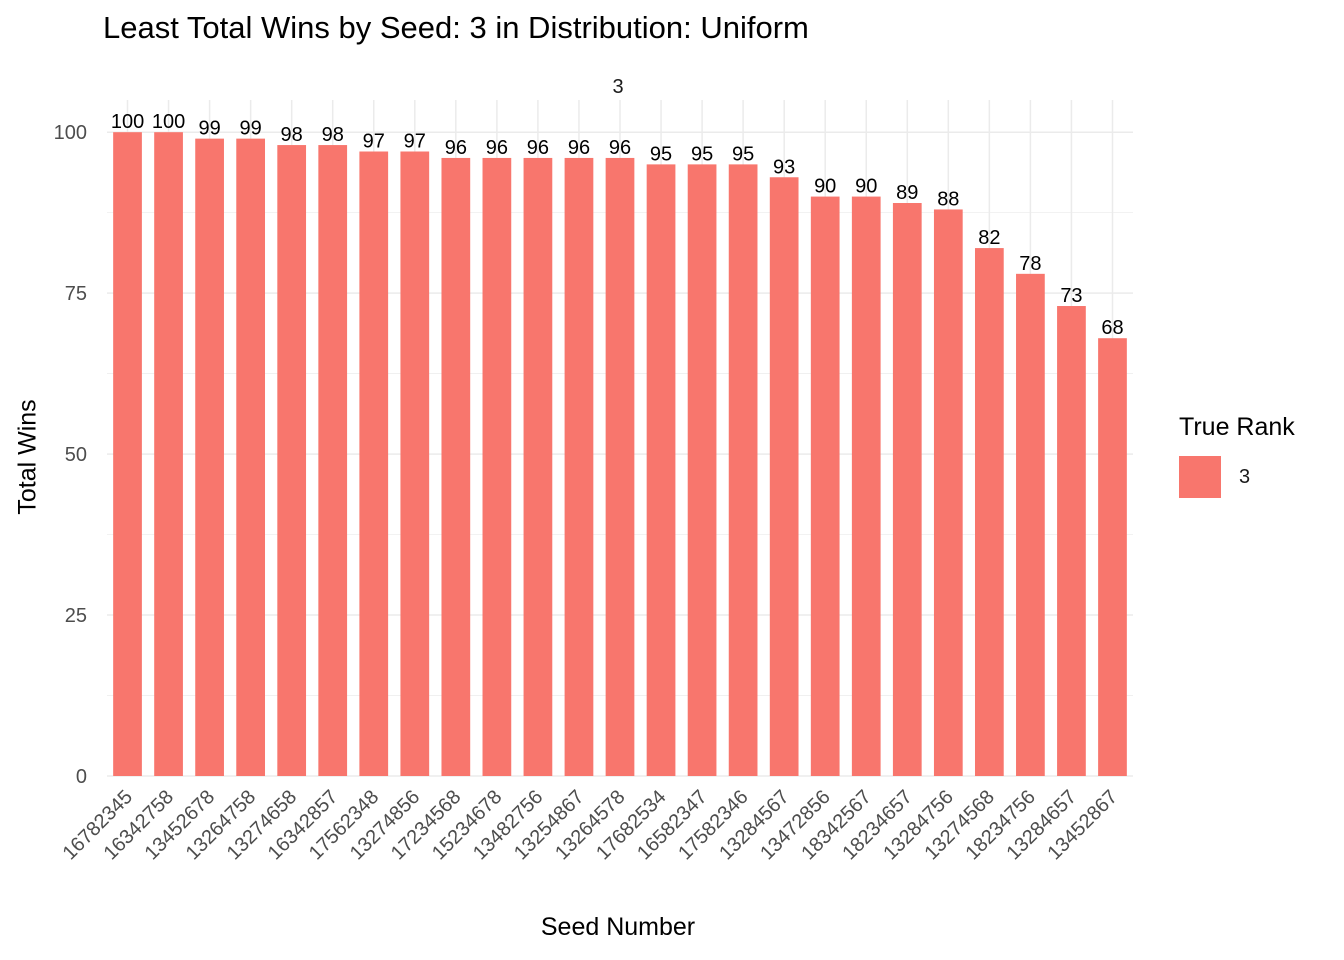 The width and height of the screenshot is (1344, 960). Describe the element at coordinates (1245, 476) in the screenshot. I see `legend-item-label: 3` at that location.